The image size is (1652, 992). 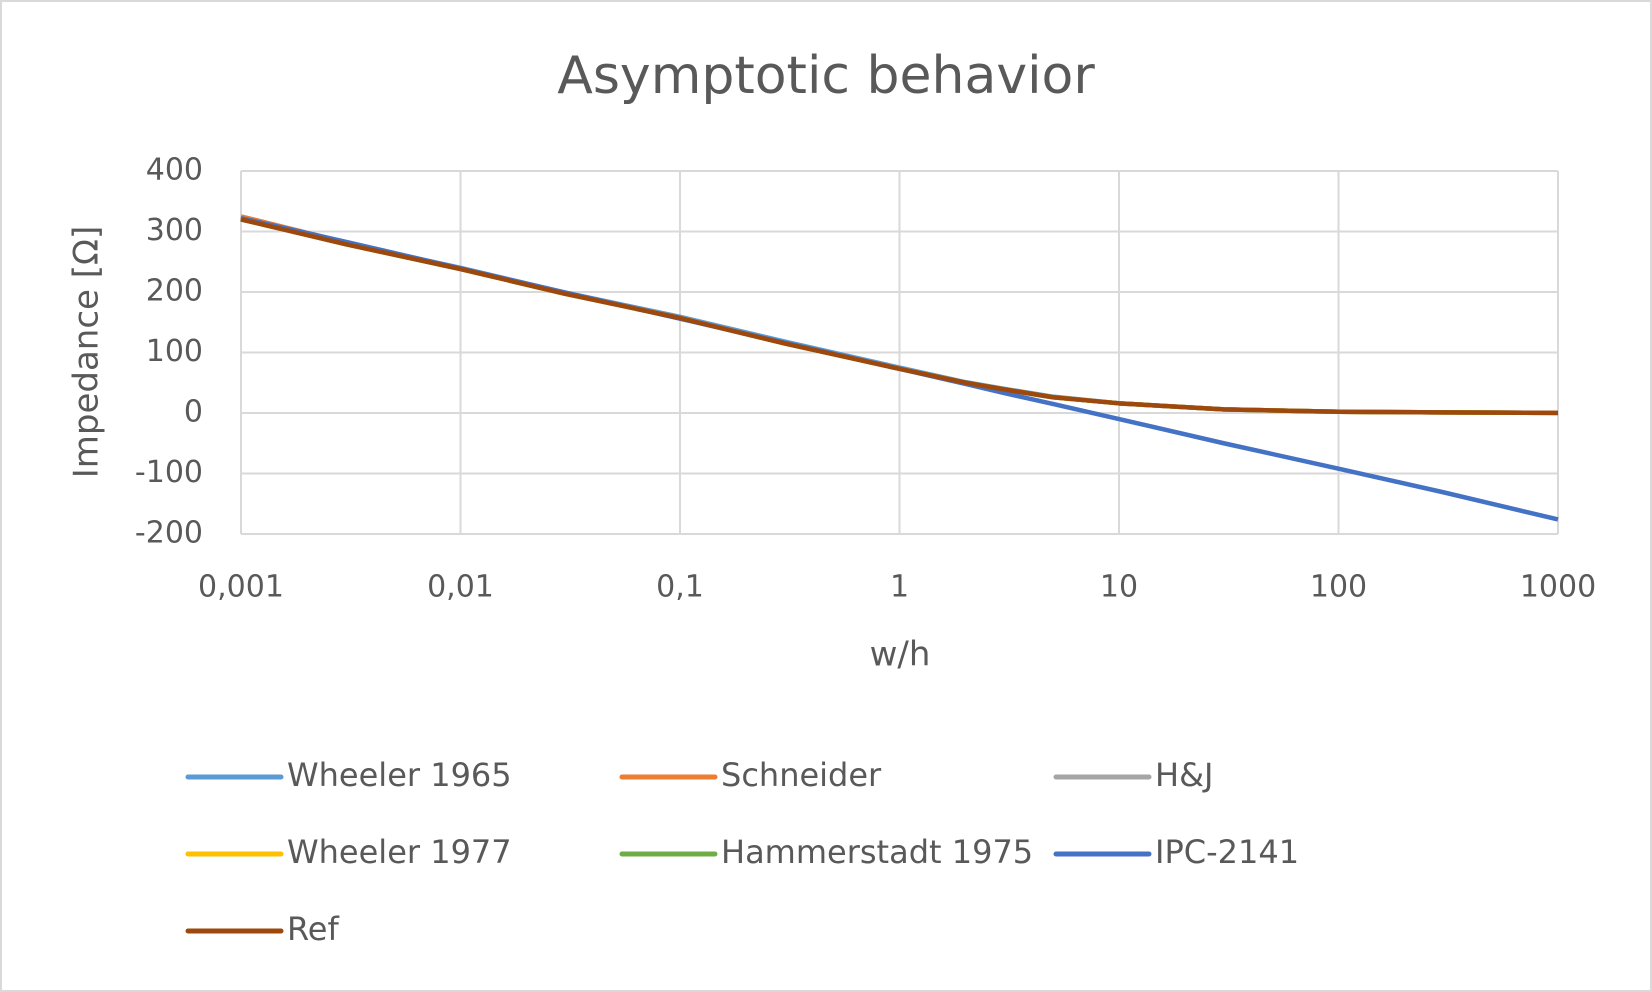 What do you see at coordinates (169, 533) in the screenshot?
I see `y-tick-label: -200` at bounding box center [169, 533].